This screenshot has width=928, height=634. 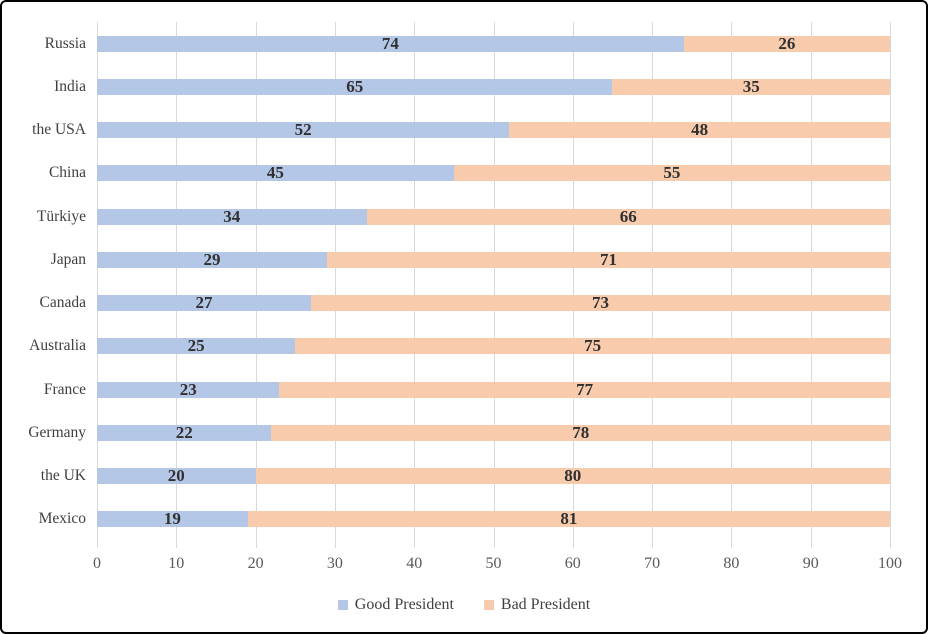 I want to click on bar-value-label: 75, so click(x=593, y=346).